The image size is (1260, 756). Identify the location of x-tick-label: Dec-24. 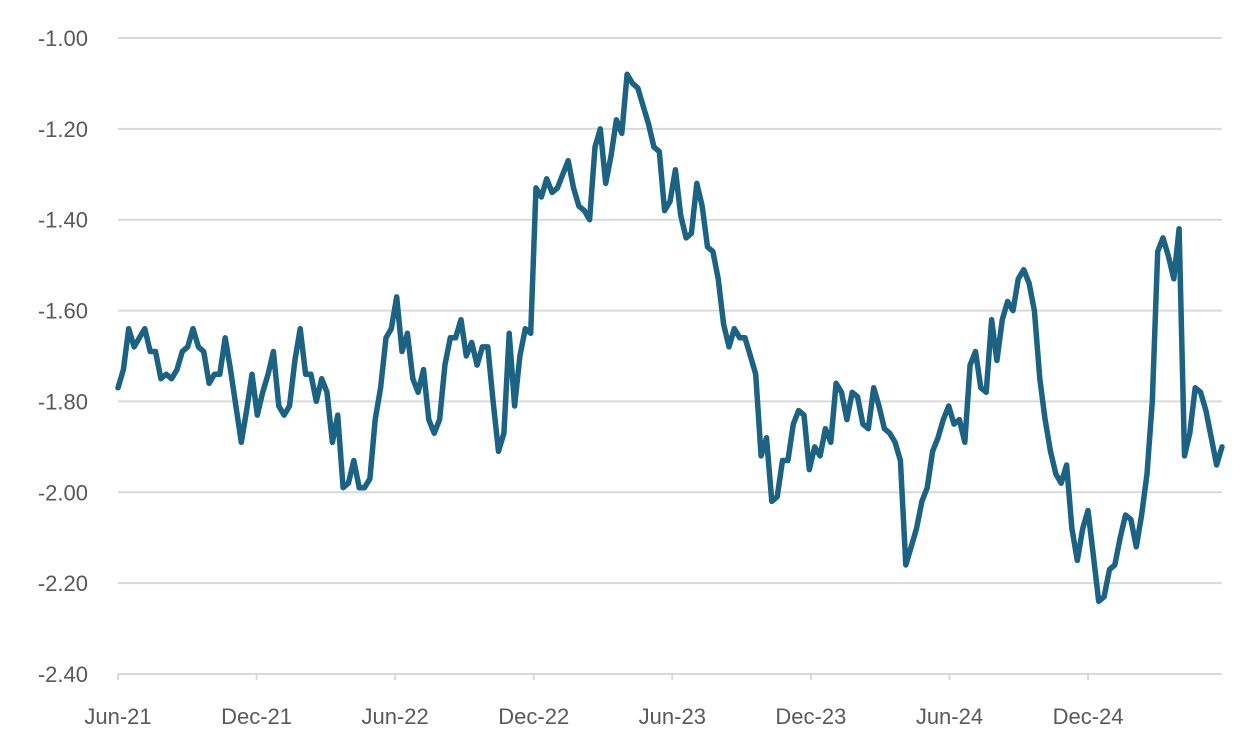
(1088, 716).